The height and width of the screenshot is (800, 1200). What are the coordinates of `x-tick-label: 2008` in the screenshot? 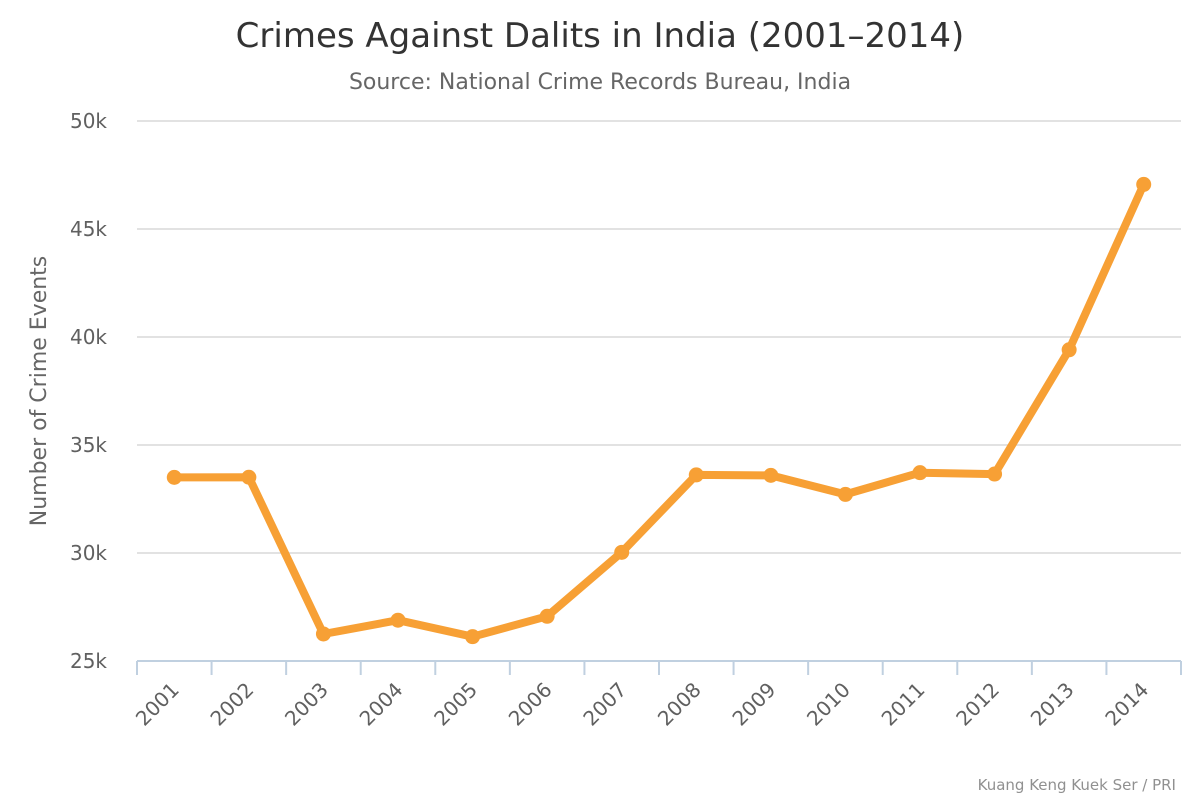 It's located at (679, 704).